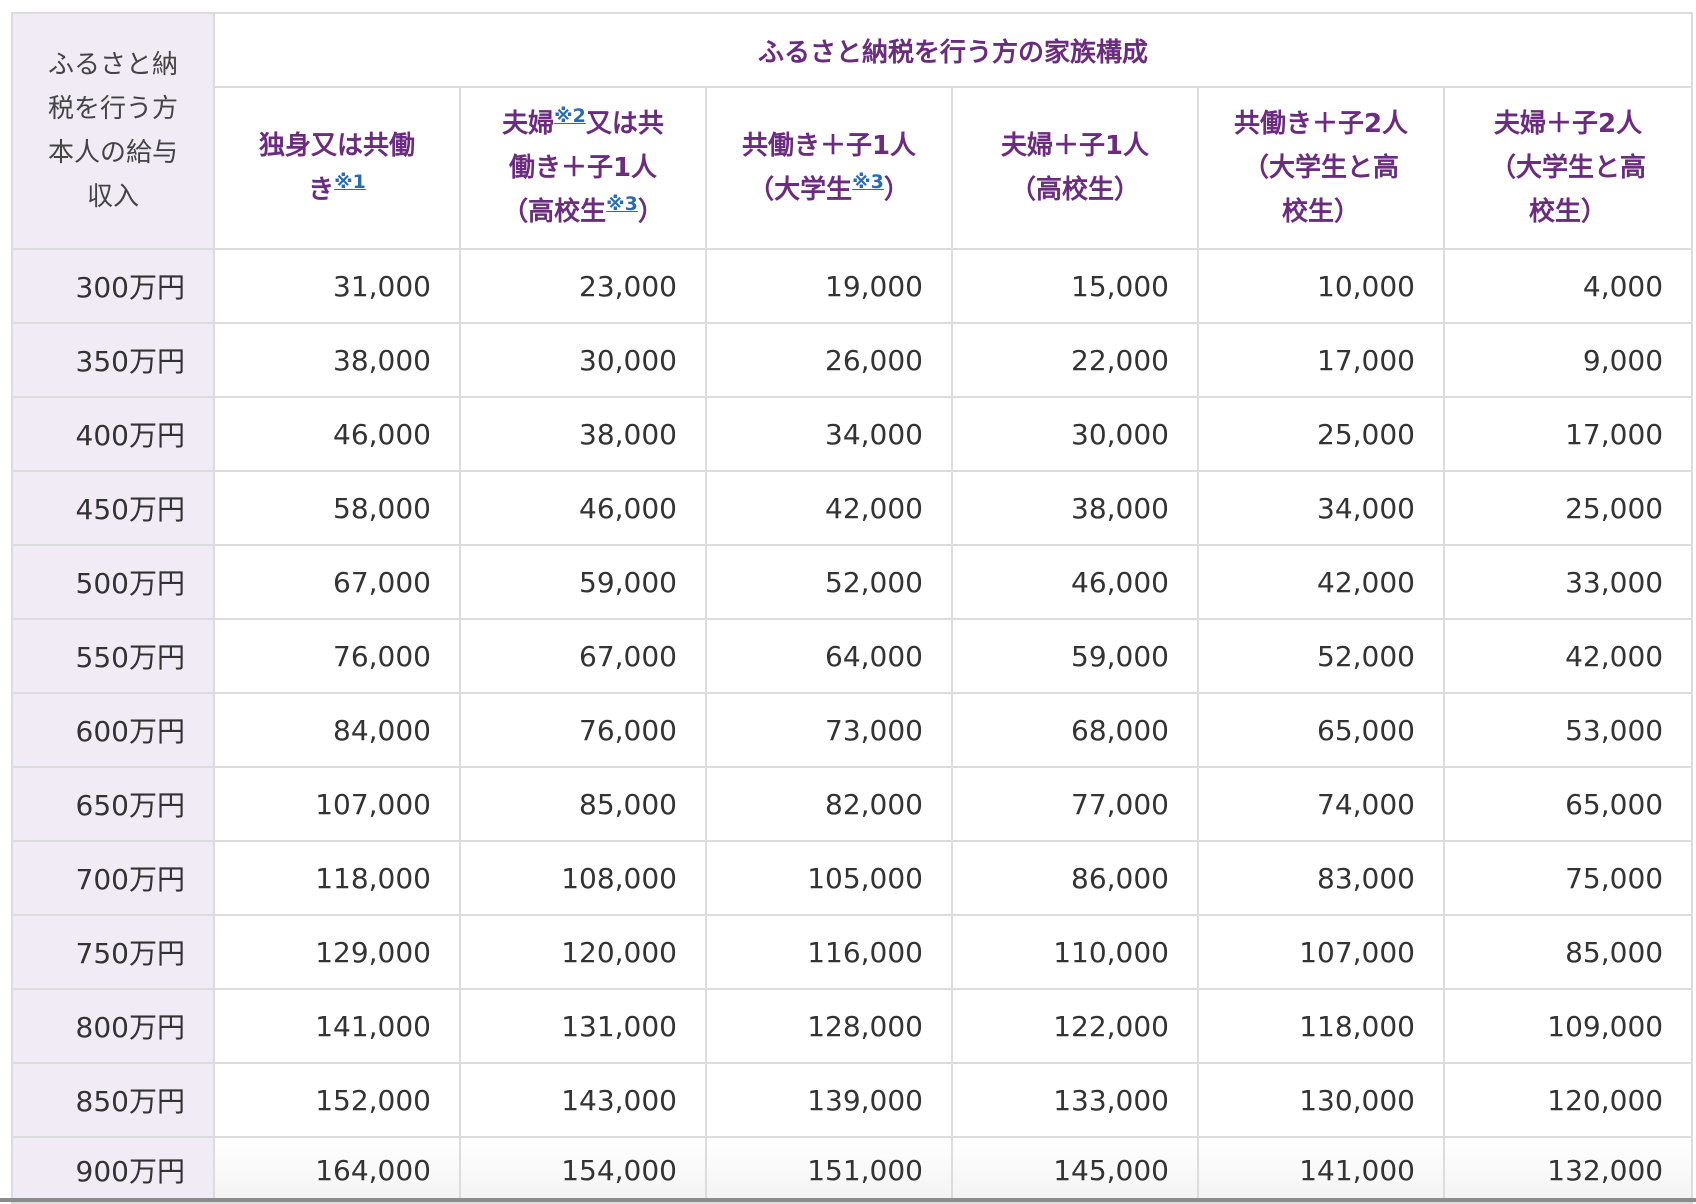 This screenshot has height=1204, width=1696. I want to click on income-cell: 550万円, so click(113, 656).